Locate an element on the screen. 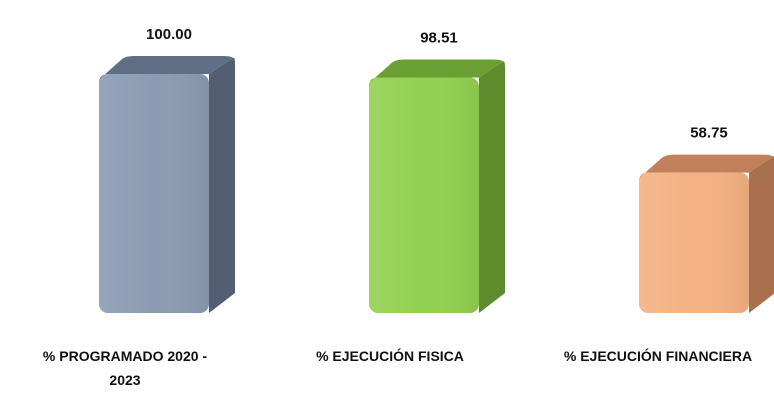  bar-3-top is located at coordinates (706, 168).